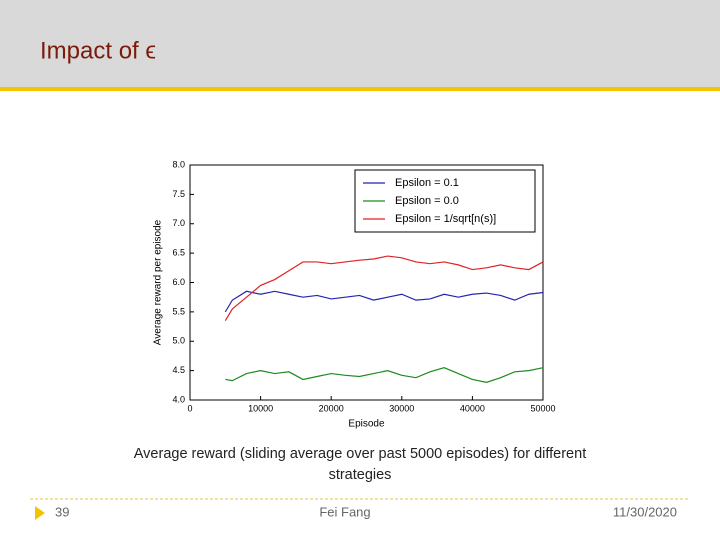  What do you see at coordinates (344, 511) in the screenshot?
I see `author: Fei Fang` at bounding box center [344, 511].